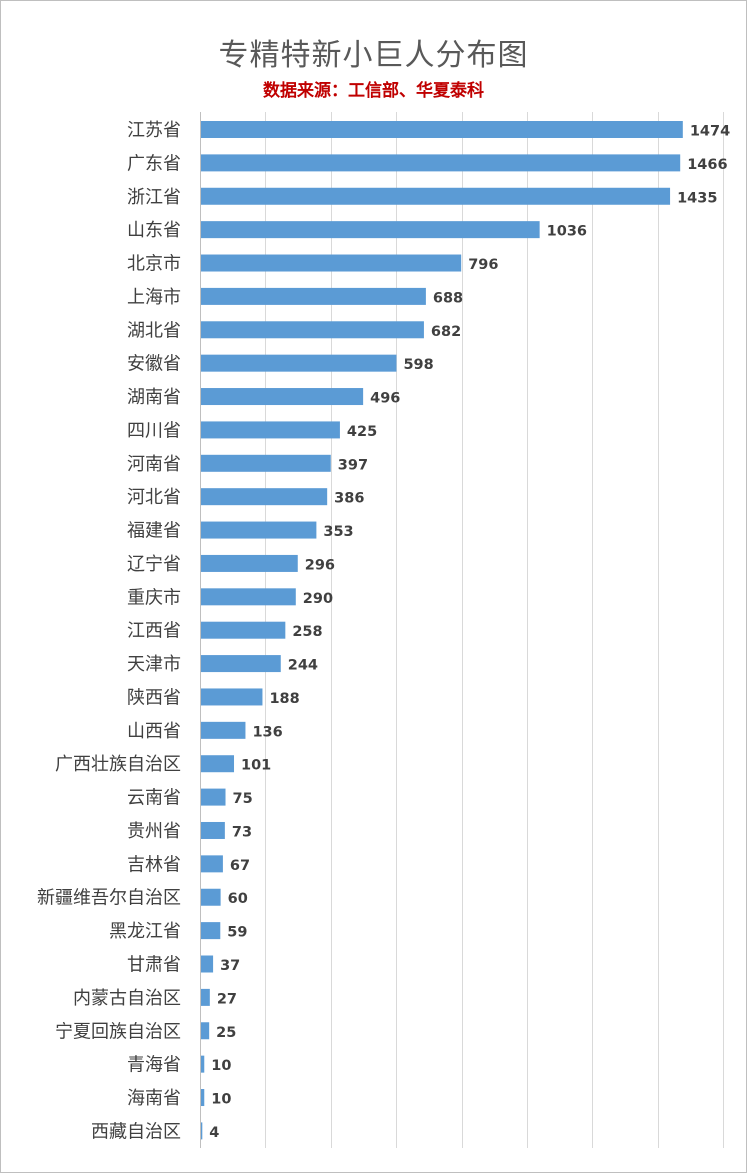 Image resolution: width=747 pixels, height=1173 pixels. I want to click on data-label: 258, so click(307, 632).